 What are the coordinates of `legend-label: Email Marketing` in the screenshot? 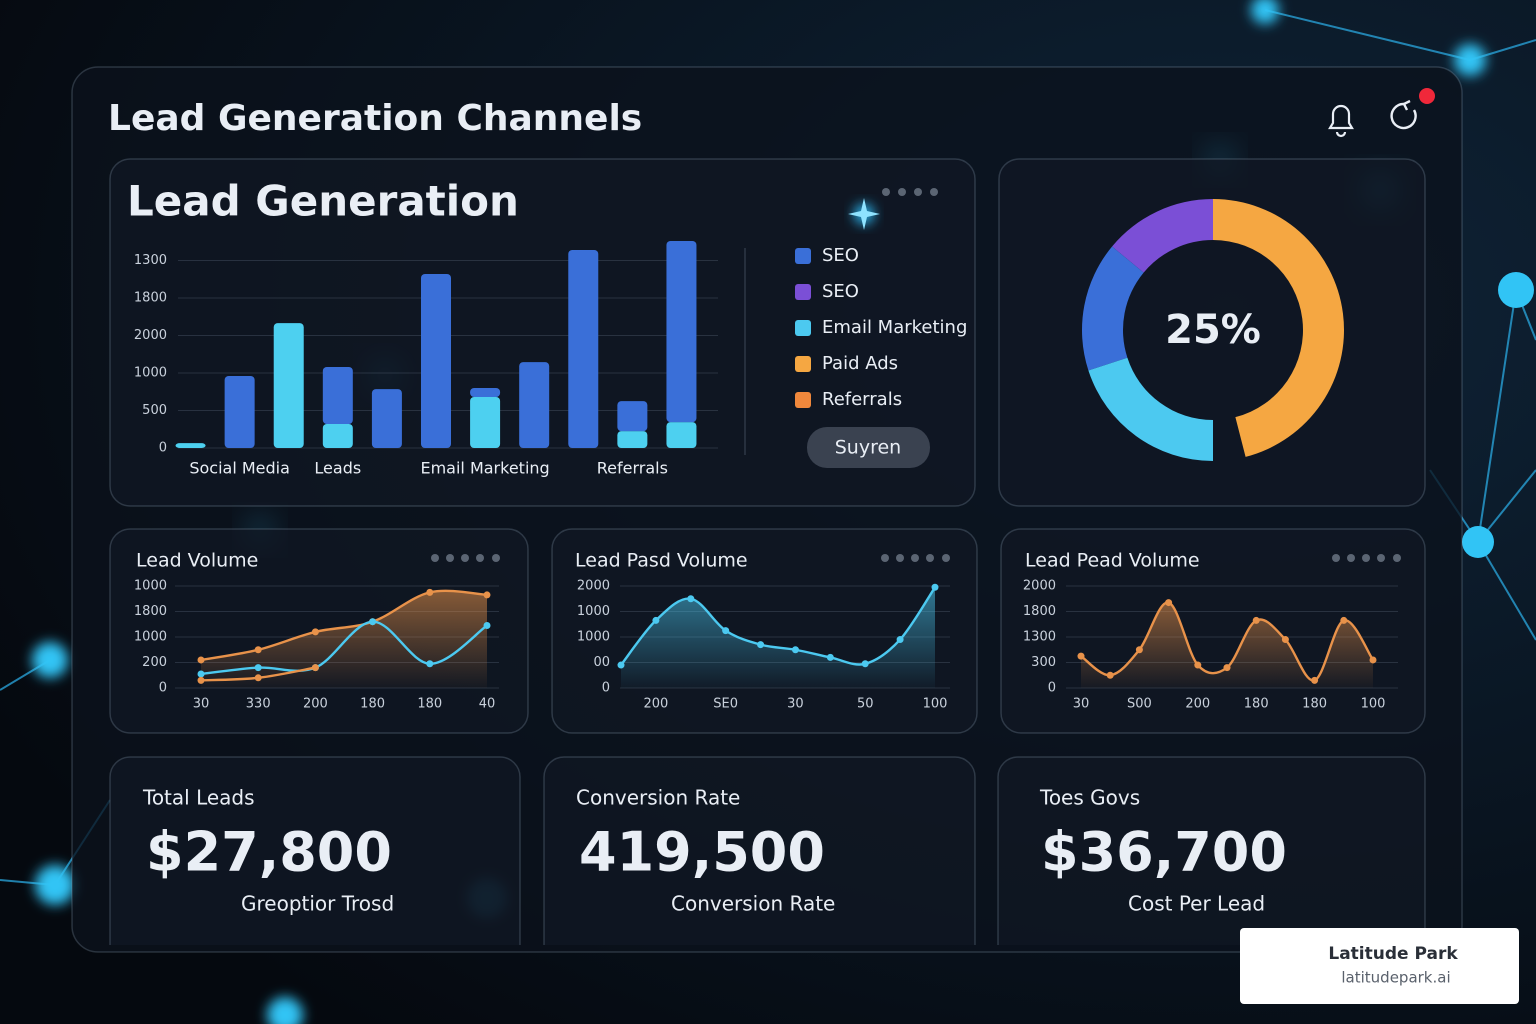 It's located at (894, 327).